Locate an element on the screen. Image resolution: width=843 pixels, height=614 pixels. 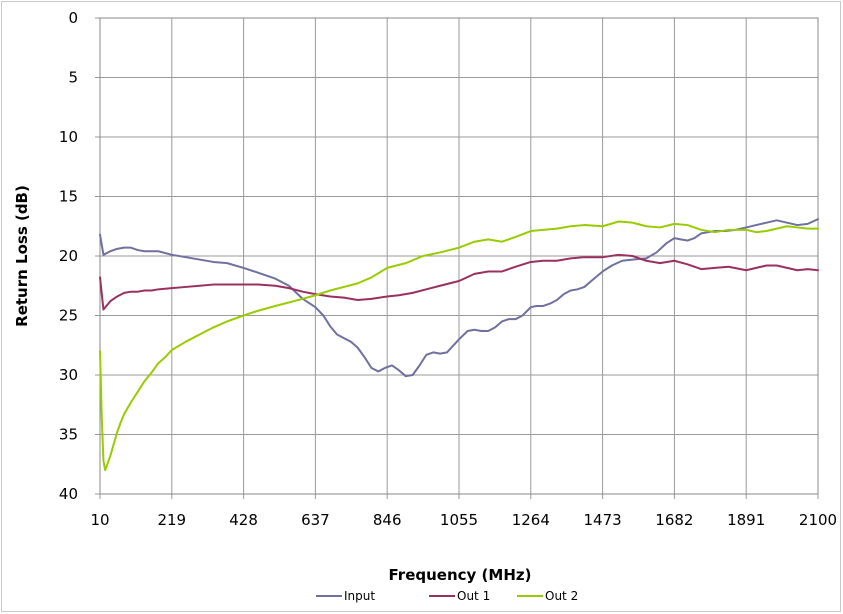
x-tick-label: 637 is located at coordinates (315, 520).